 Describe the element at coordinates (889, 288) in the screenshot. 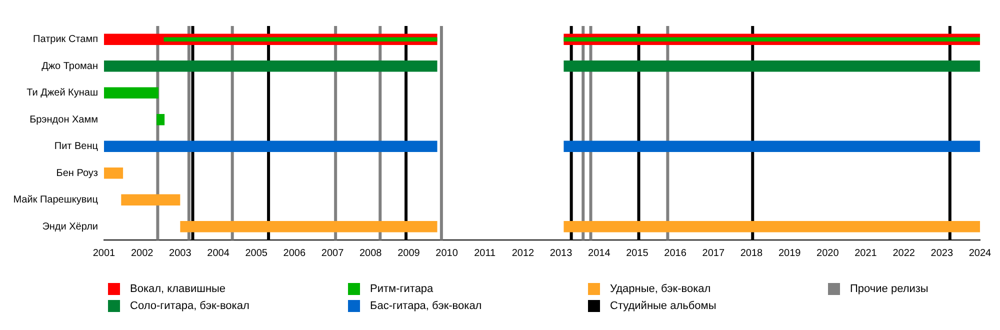

I see `legend-label: Прочие релизы` at that location.